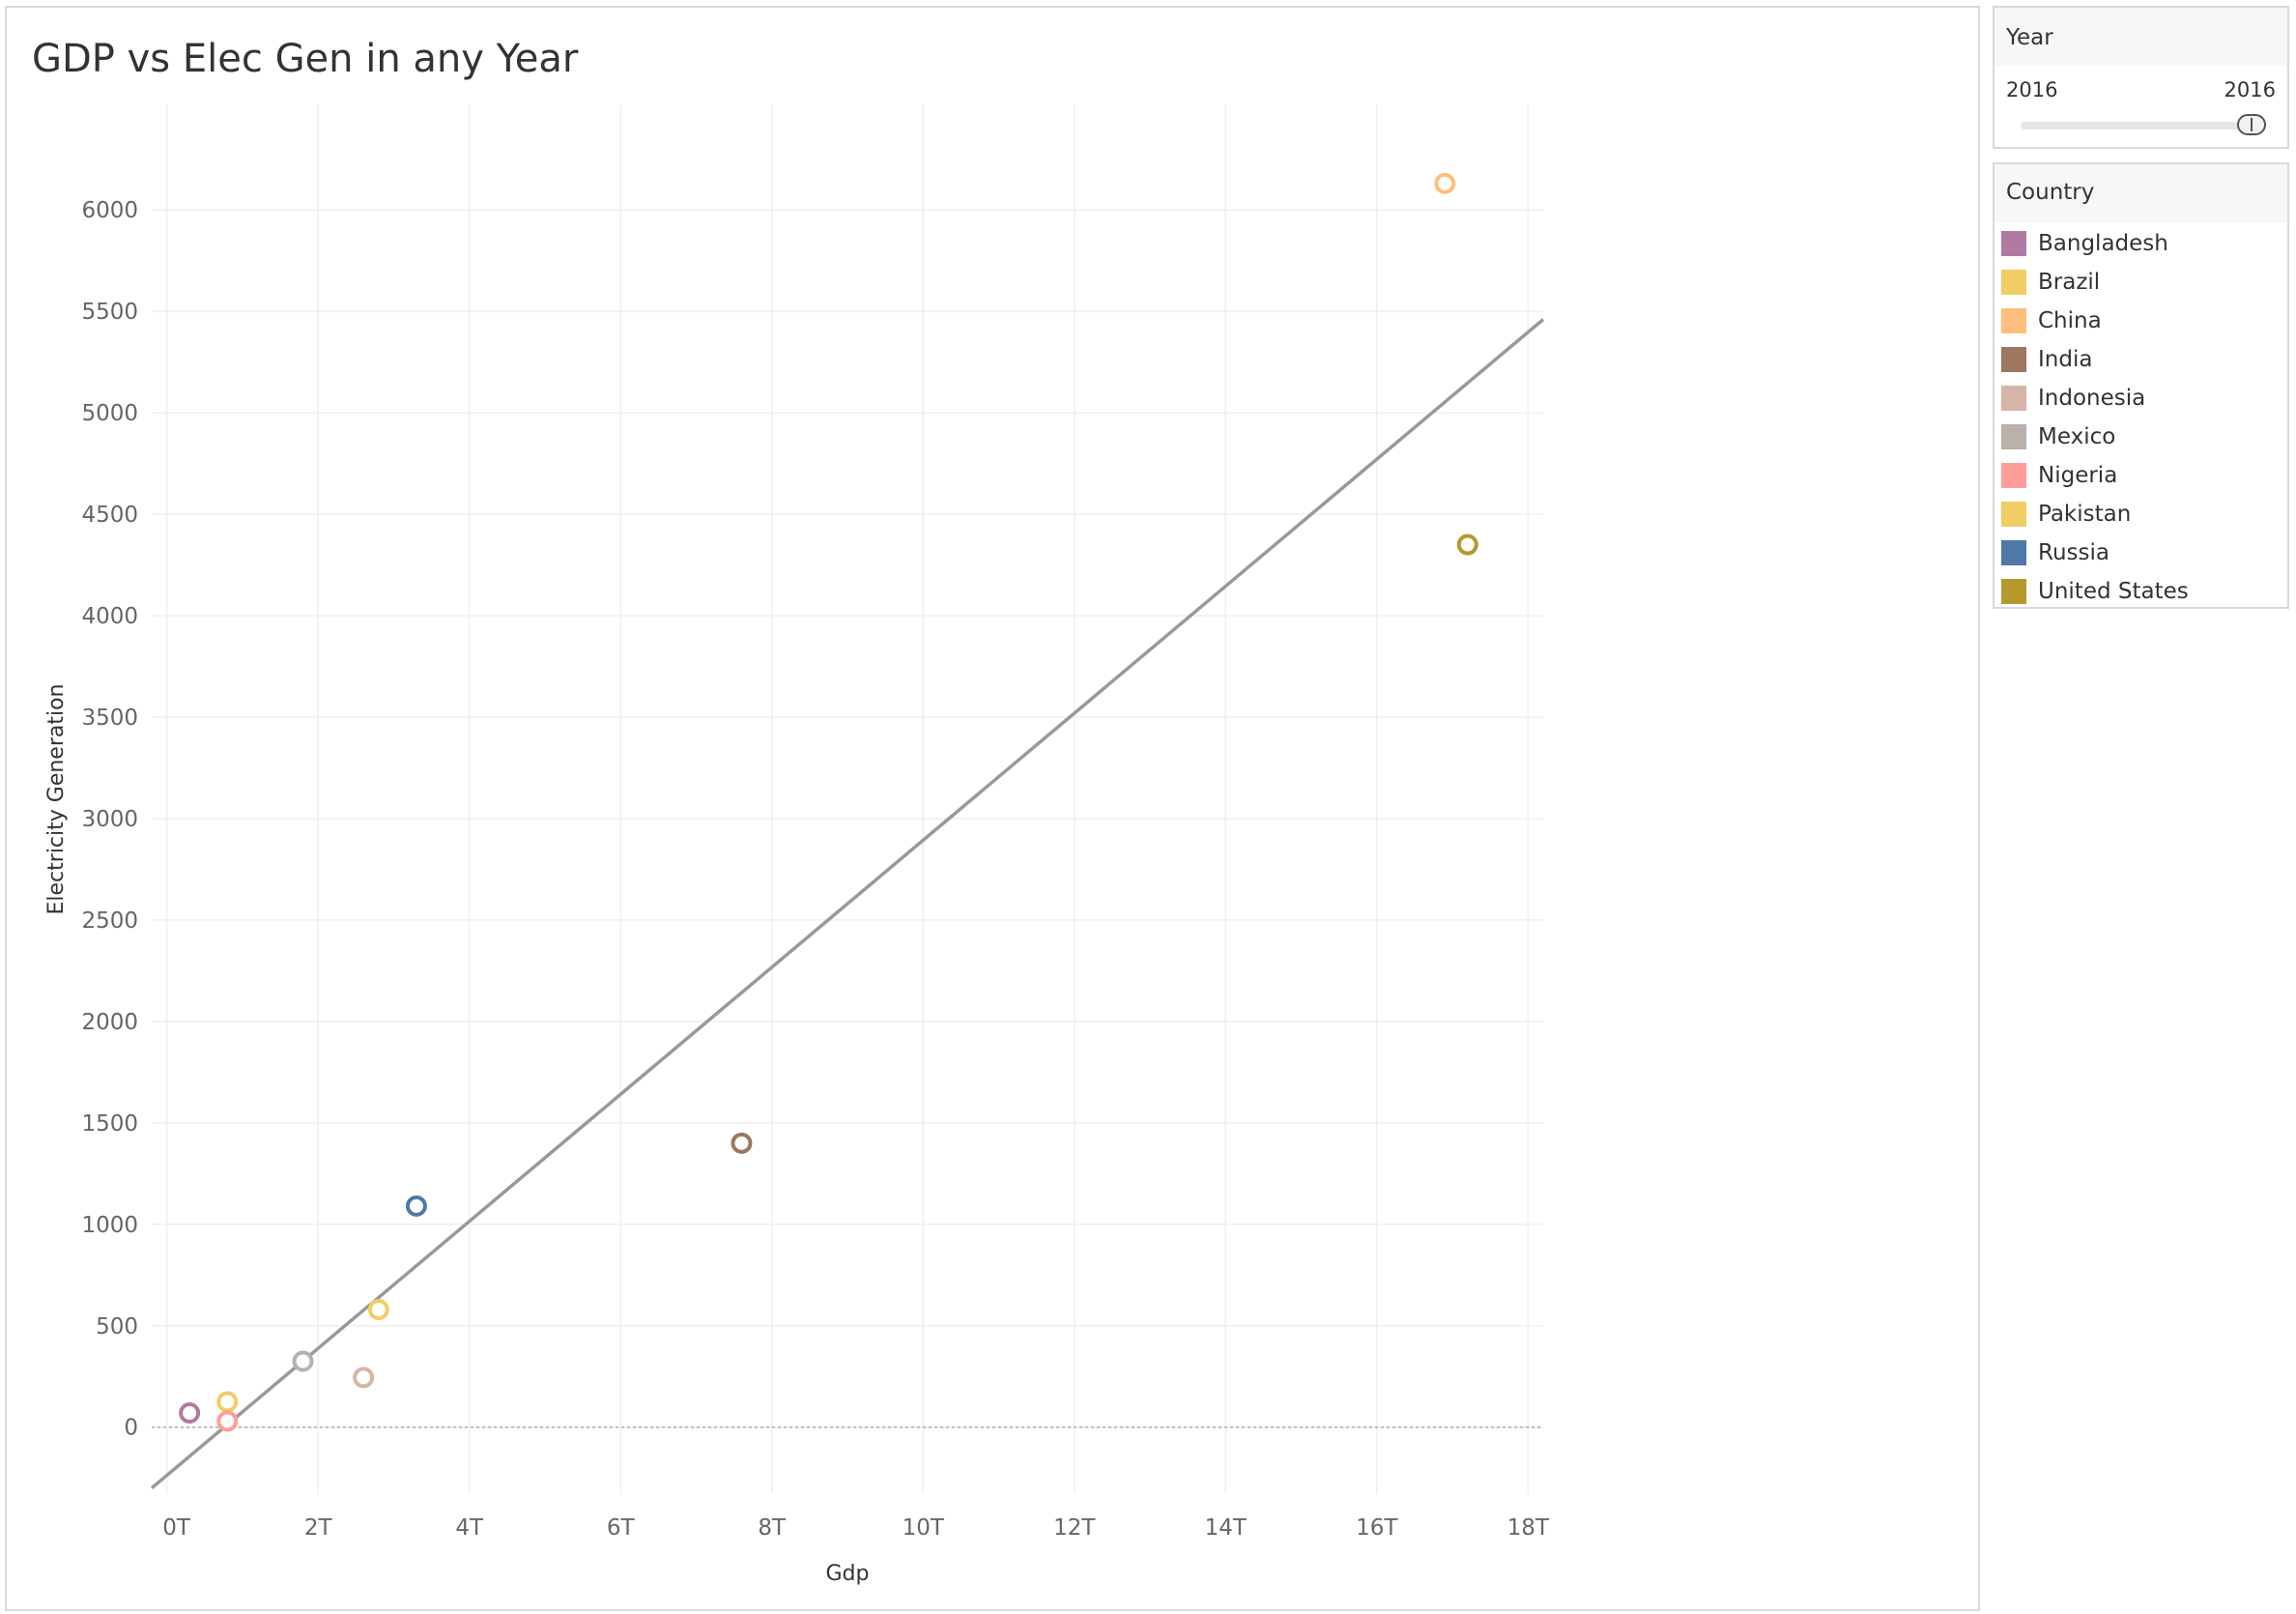  What do you see at coordinates (2073, 552) in the screenshot?
I see `legend-label: Russia` at bounding box center [2073, 552].